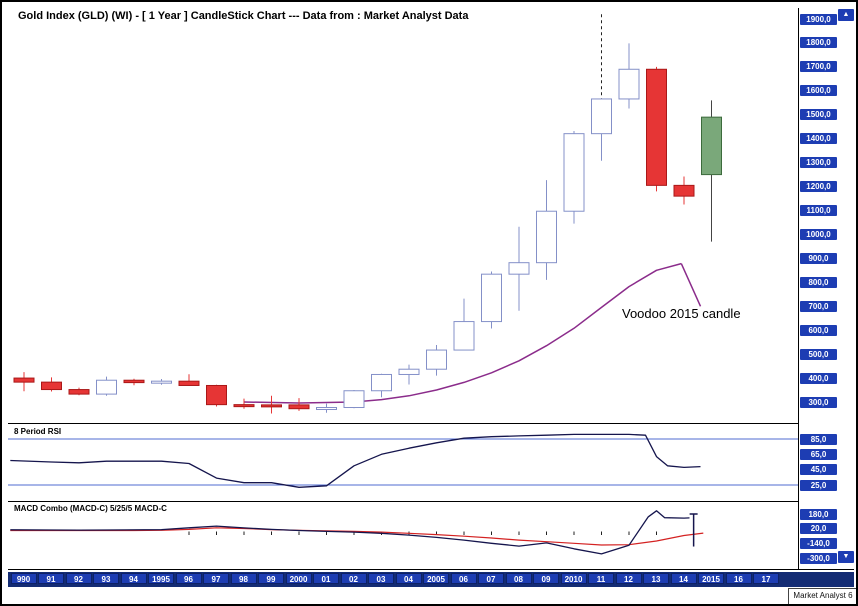 The height and width of the screenshot is (606, 858). I want to click on year-label: 96, so click(188, 578).